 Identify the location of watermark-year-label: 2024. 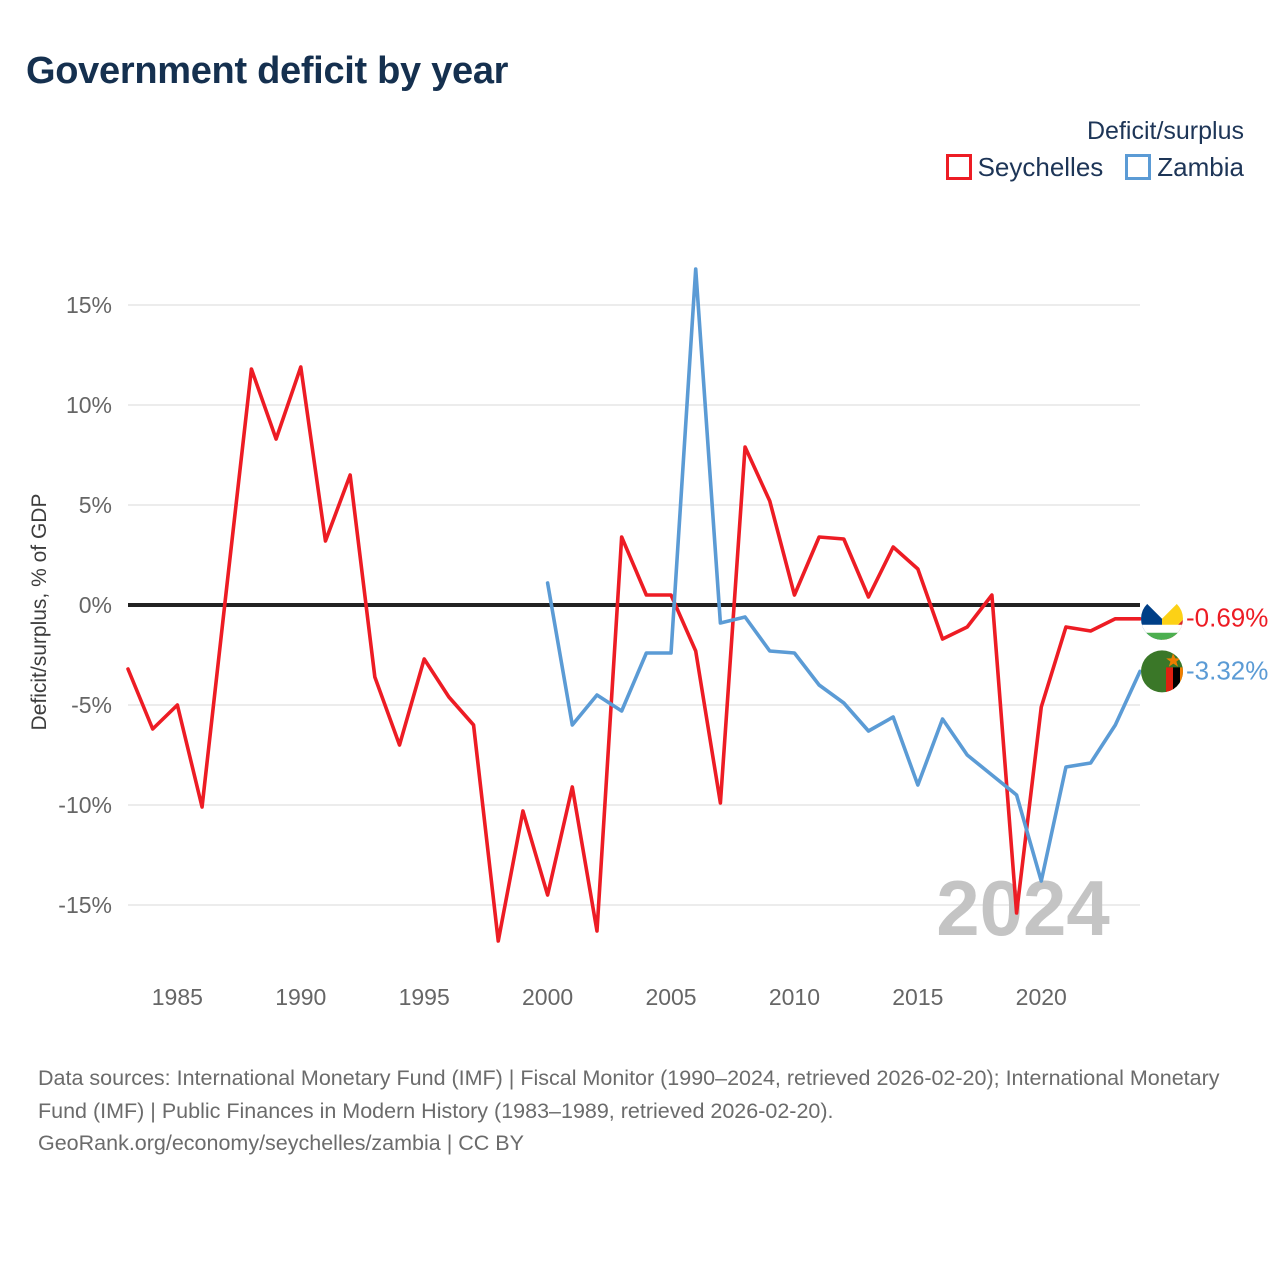
(1023, 908).